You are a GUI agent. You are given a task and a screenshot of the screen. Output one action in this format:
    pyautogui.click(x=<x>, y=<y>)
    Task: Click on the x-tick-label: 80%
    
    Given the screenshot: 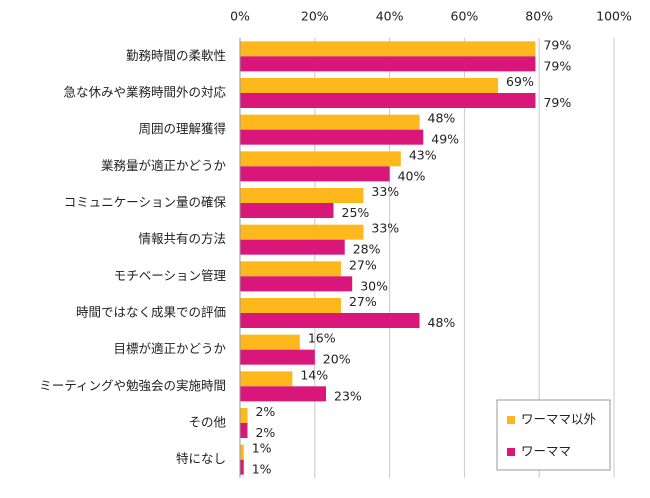 What is the action you would take?
    pyautogui.click(x=539, y=16)
    